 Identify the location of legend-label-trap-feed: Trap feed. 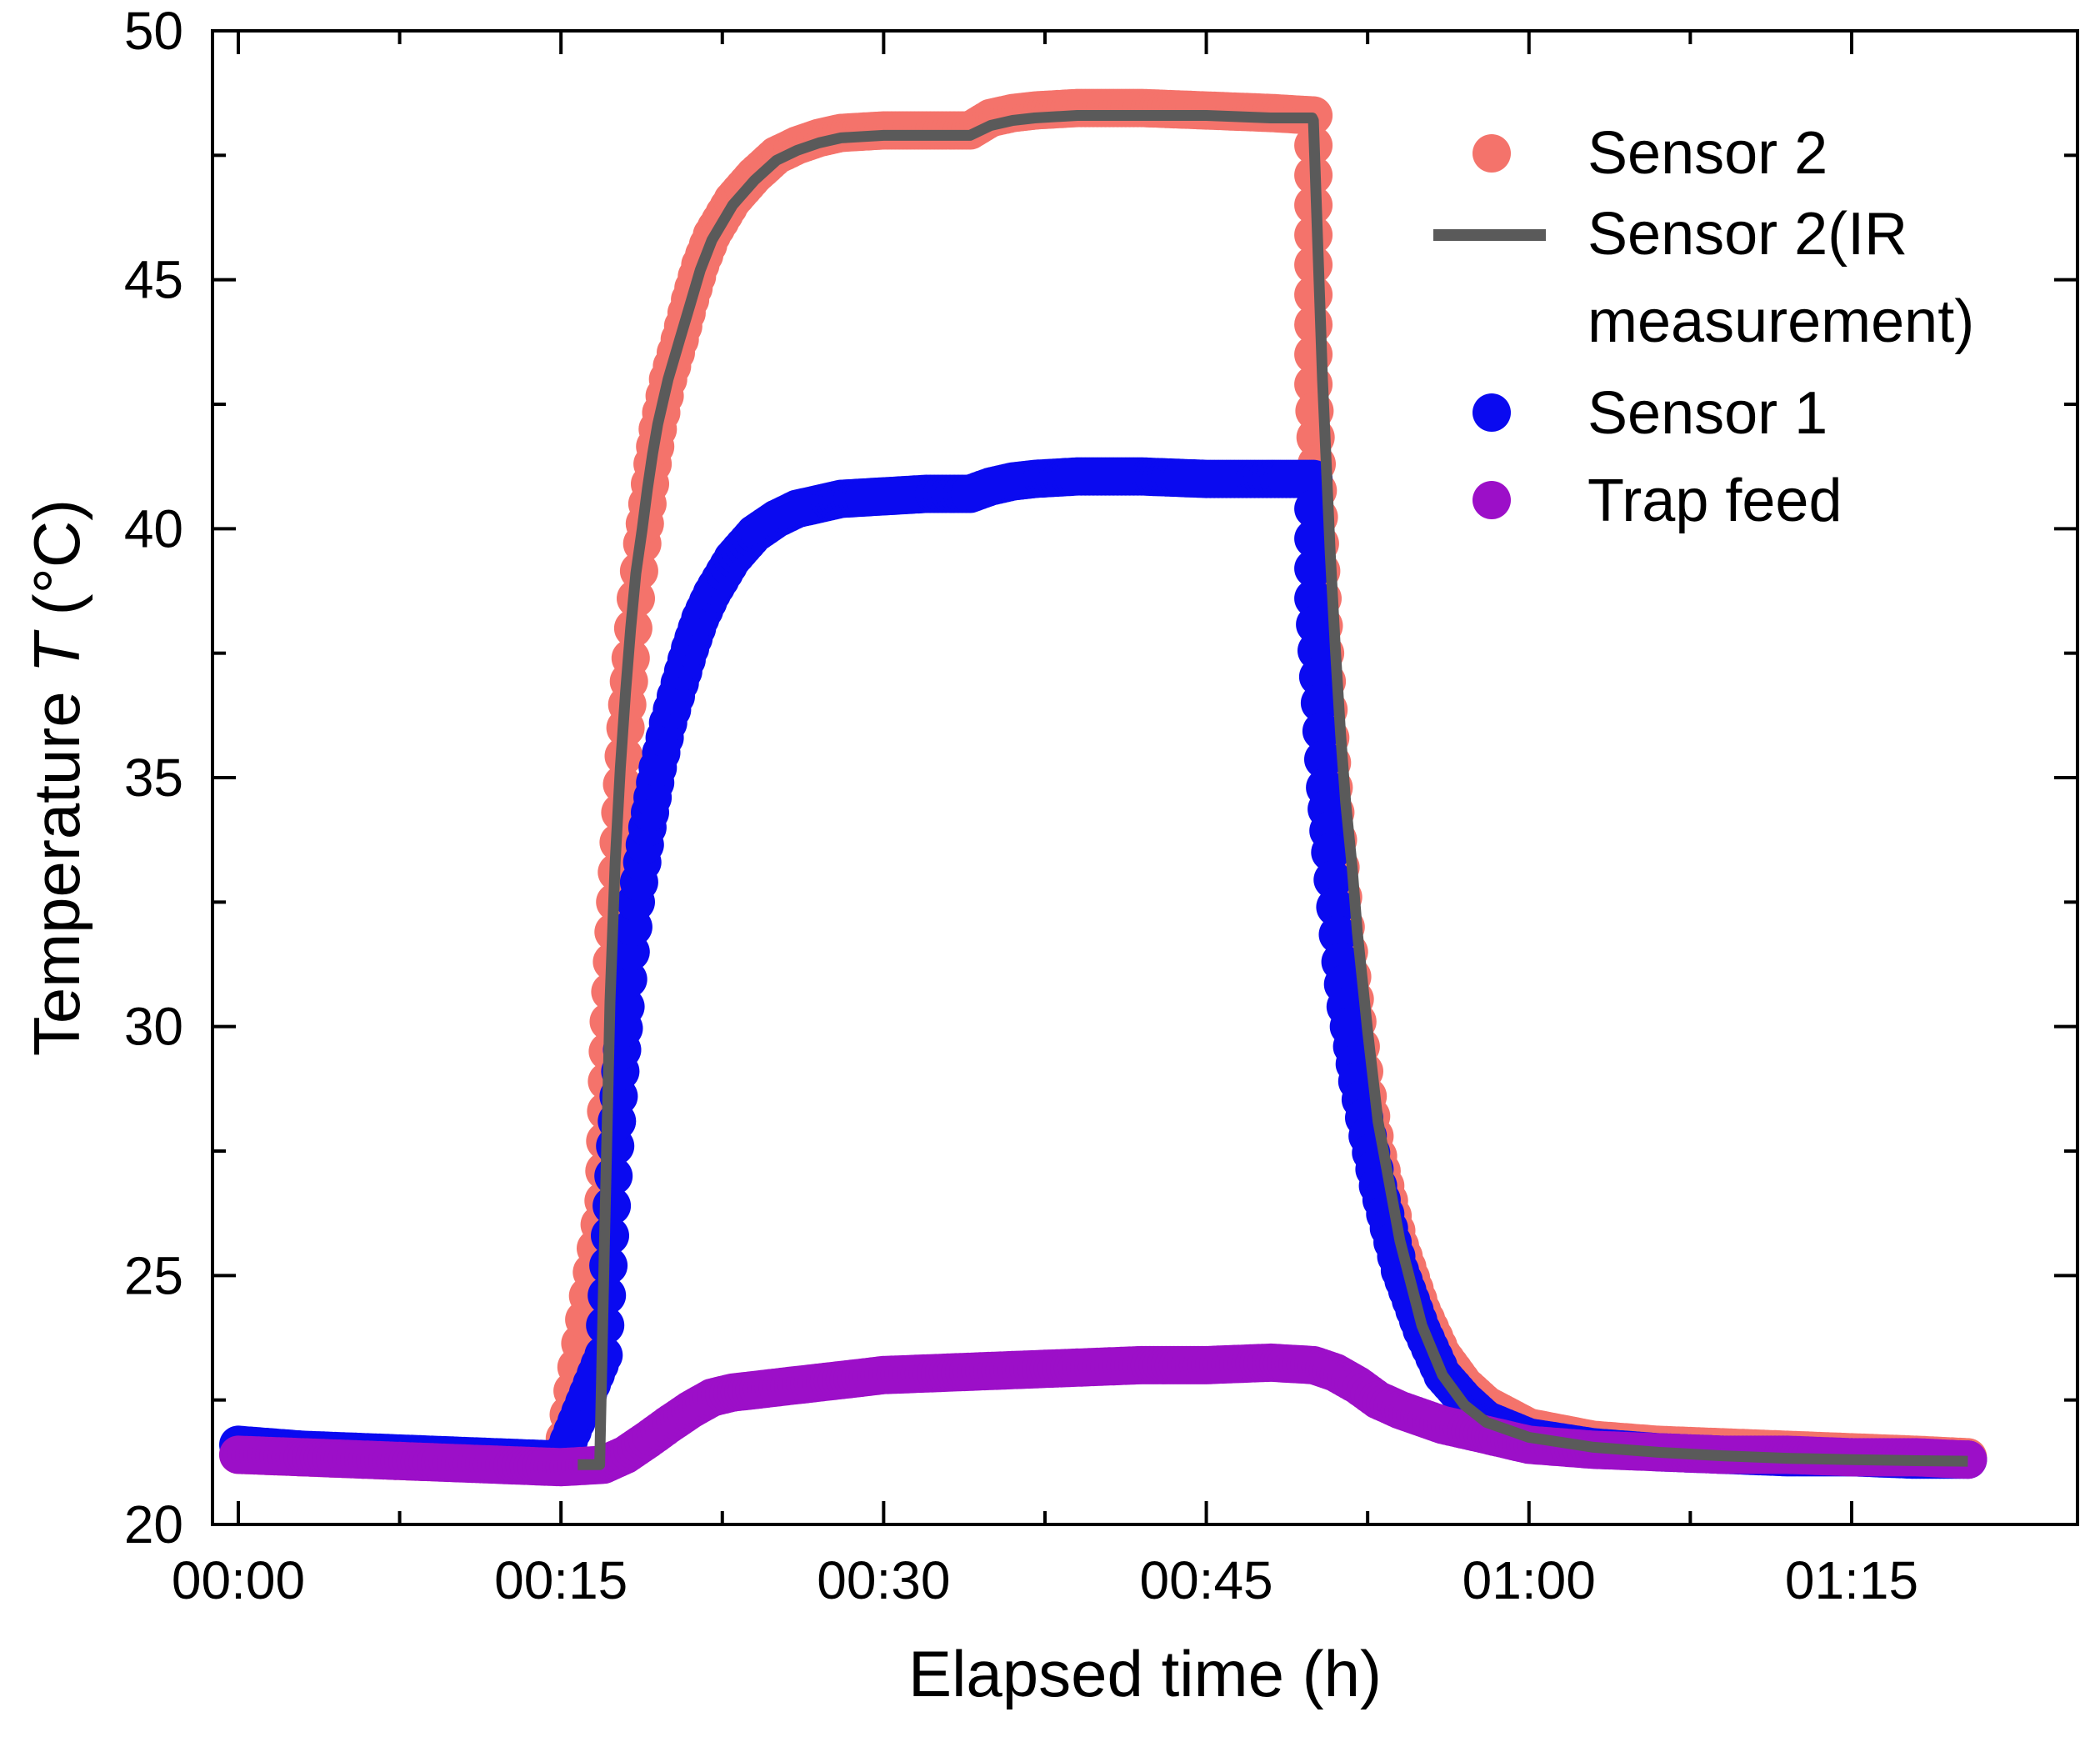
(1715, 501).